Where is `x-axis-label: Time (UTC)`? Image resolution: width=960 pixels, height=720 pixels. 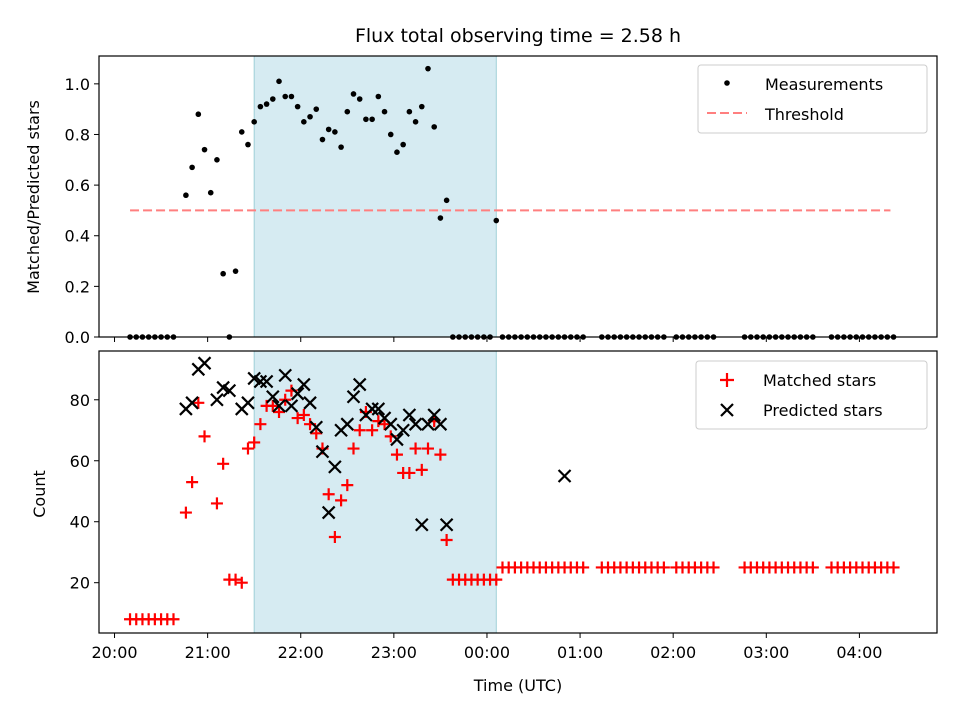
x-axis-label: Time (UTC) is located at coordinates (517, 685).